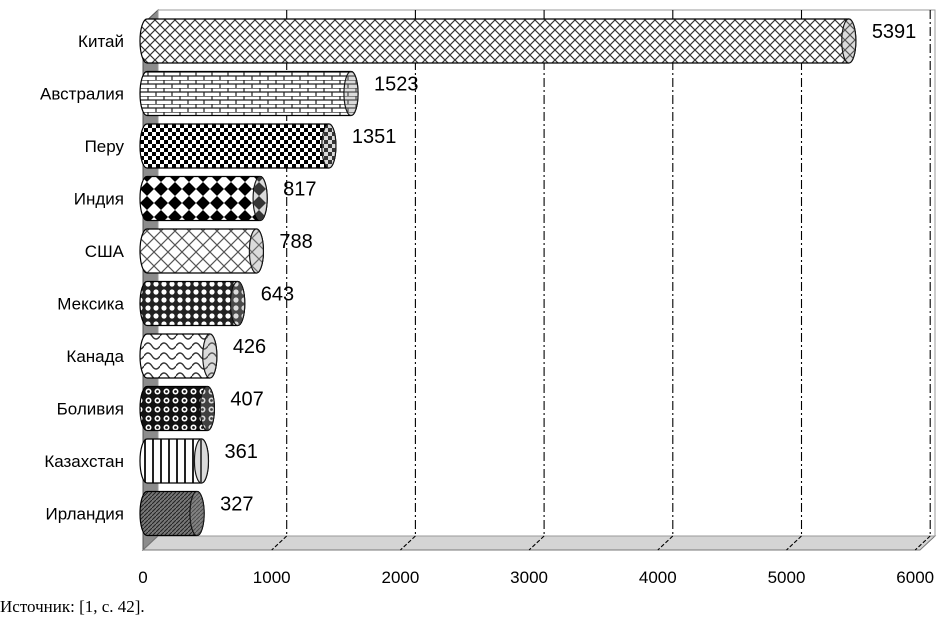 This screenshot has width=950, height=621. What do you see at coordinates (658, 577) in the screenshot?
I see `tick-label: 4000` at bounding box center [658, 577].